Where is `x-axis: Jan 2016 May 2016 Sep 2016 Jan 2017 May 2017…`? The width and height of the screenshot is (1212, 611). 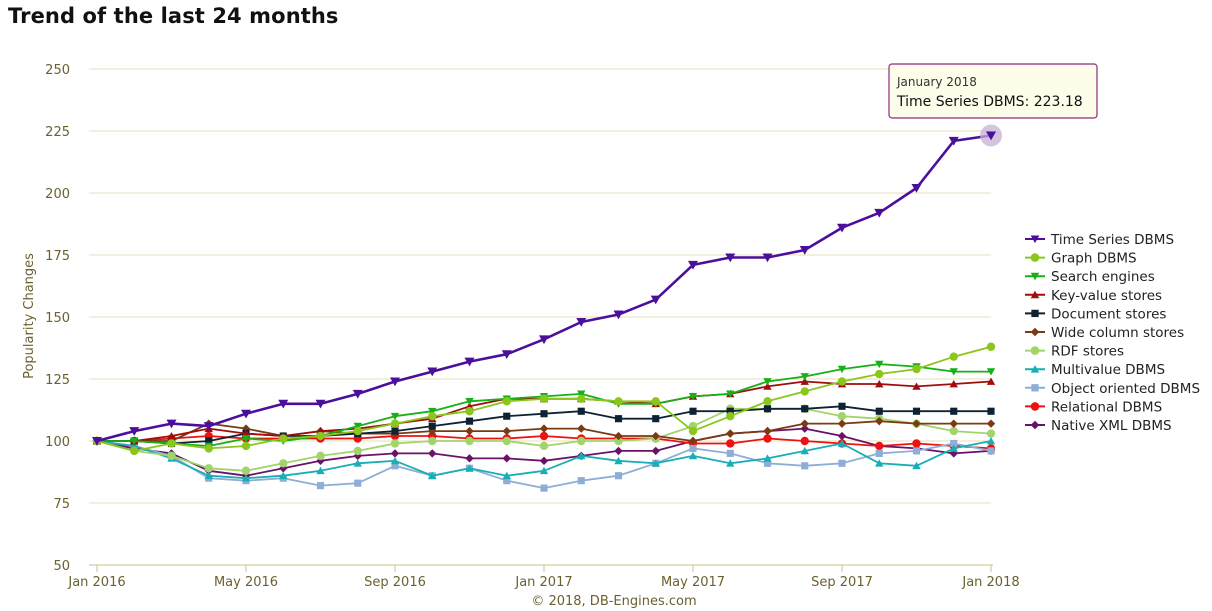 x-axis: Jan 2016 May 2016 Sep 2016 Jan 2017 May 2017… is located at coordinates (543, 577).